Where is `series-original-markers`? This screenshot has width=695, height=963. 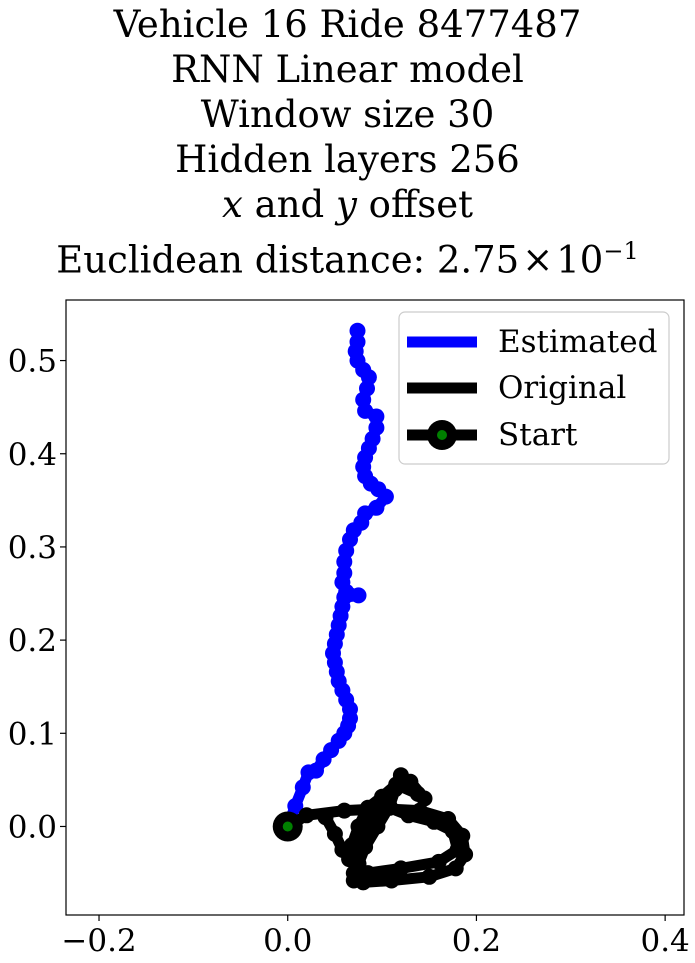
series-original-markers is located at coordinates (376, 829).